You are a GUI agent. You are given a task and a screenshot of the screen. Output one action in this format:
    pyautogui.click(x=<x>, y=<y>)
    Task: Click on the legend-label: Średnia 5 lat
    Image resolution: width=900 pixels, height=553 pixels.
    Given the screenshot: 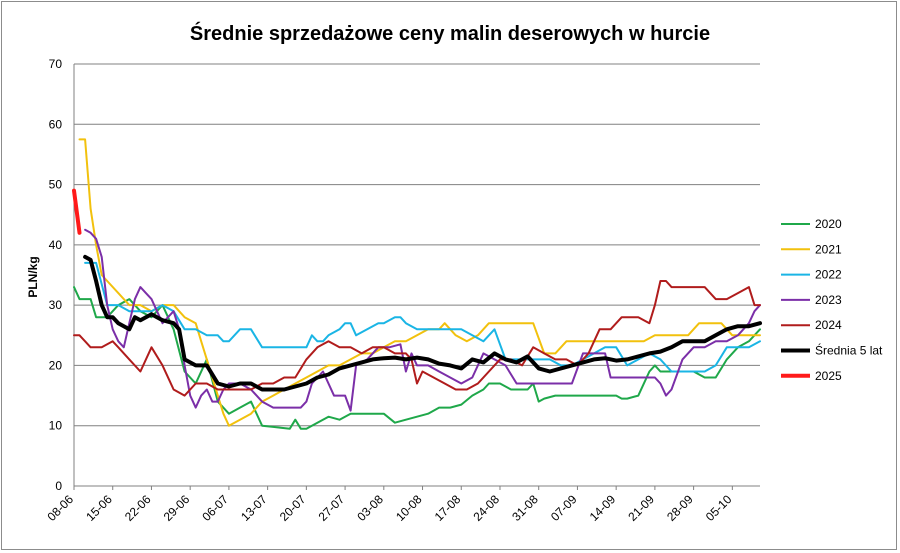 What is the action you would take?
    pyautogui.click(x=849, y=350)
    